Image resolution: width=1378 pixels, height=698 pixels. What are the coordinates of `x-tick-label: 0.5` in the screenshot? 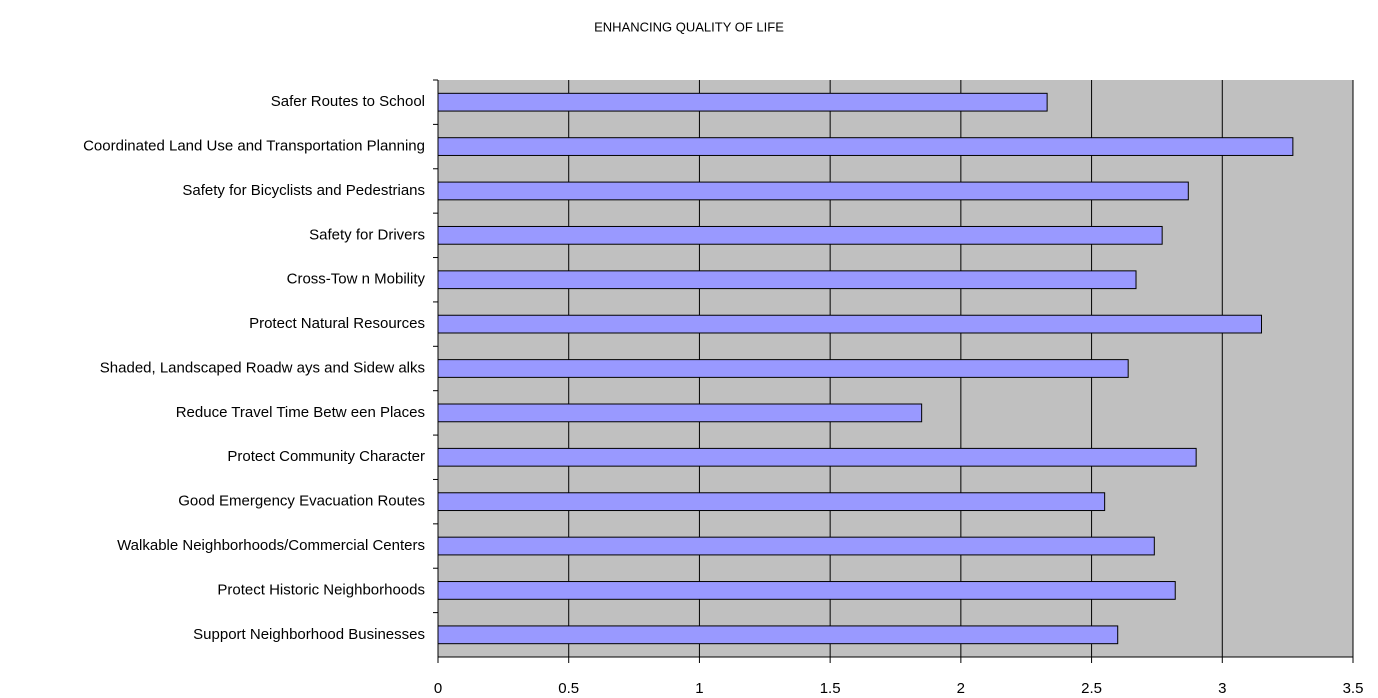 It's located at (568, 688).